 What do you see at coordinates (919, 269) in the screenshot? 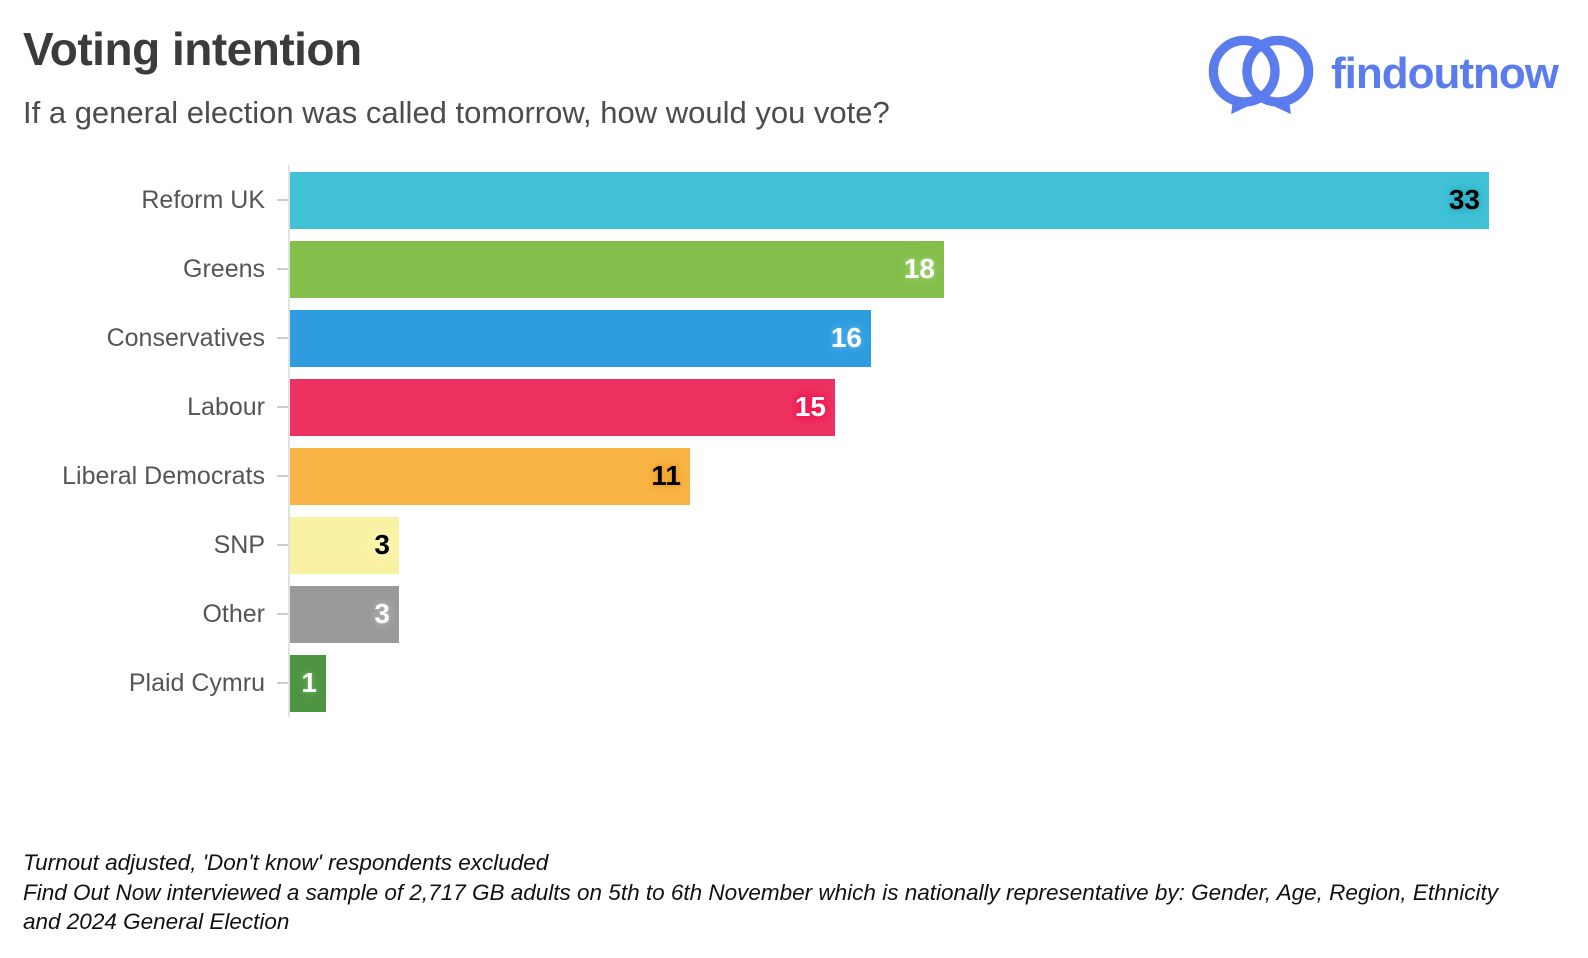
I see `value-label: 18` at bounding box center [919, 269].